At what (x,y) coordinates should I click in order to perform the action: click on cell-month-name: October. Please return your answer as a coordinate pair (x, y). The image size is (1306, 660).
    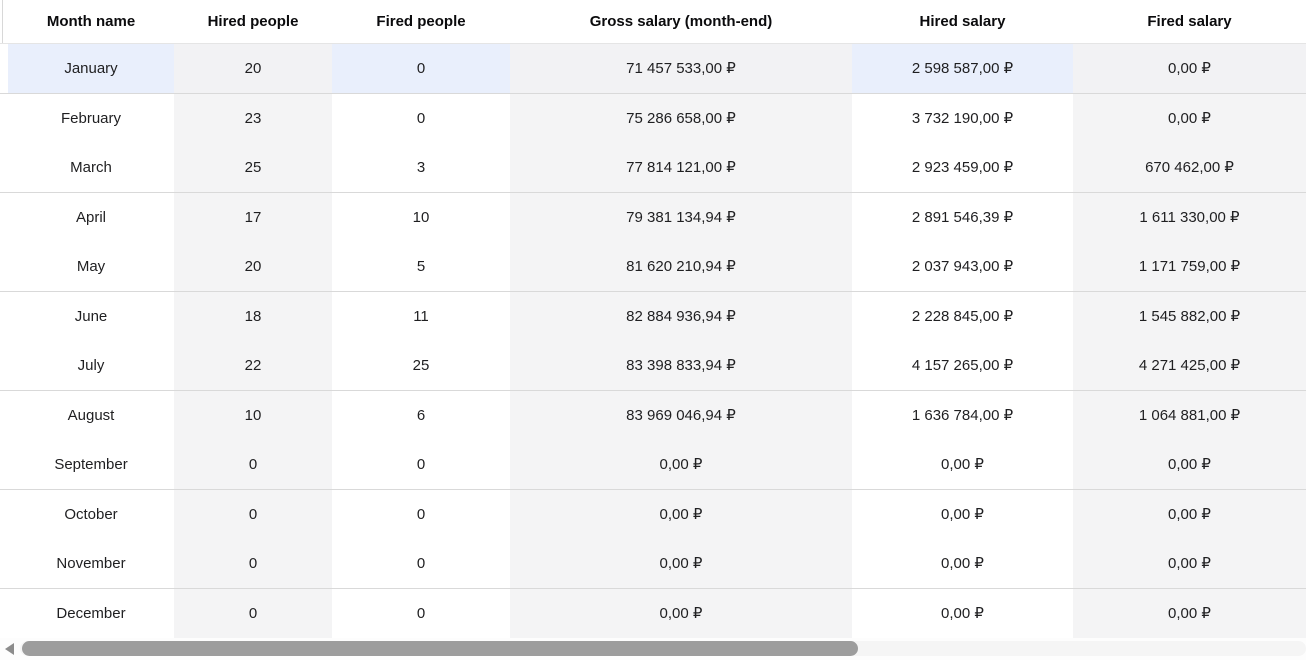
    Looking at the image, I should click on (91, 514).